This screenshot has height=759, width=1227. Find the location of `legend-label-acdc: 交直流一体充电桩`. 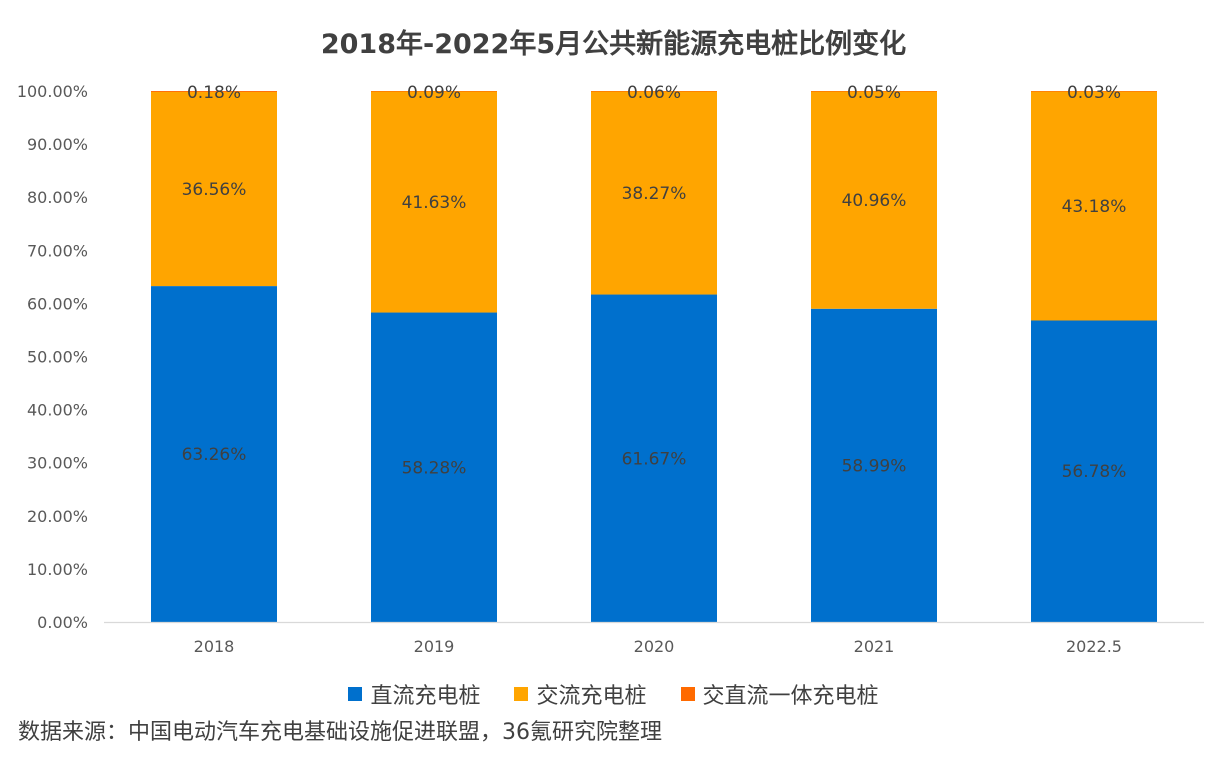

legend-label-acdc: 交直流一体充电桩 is located at coordinates (790, 696).